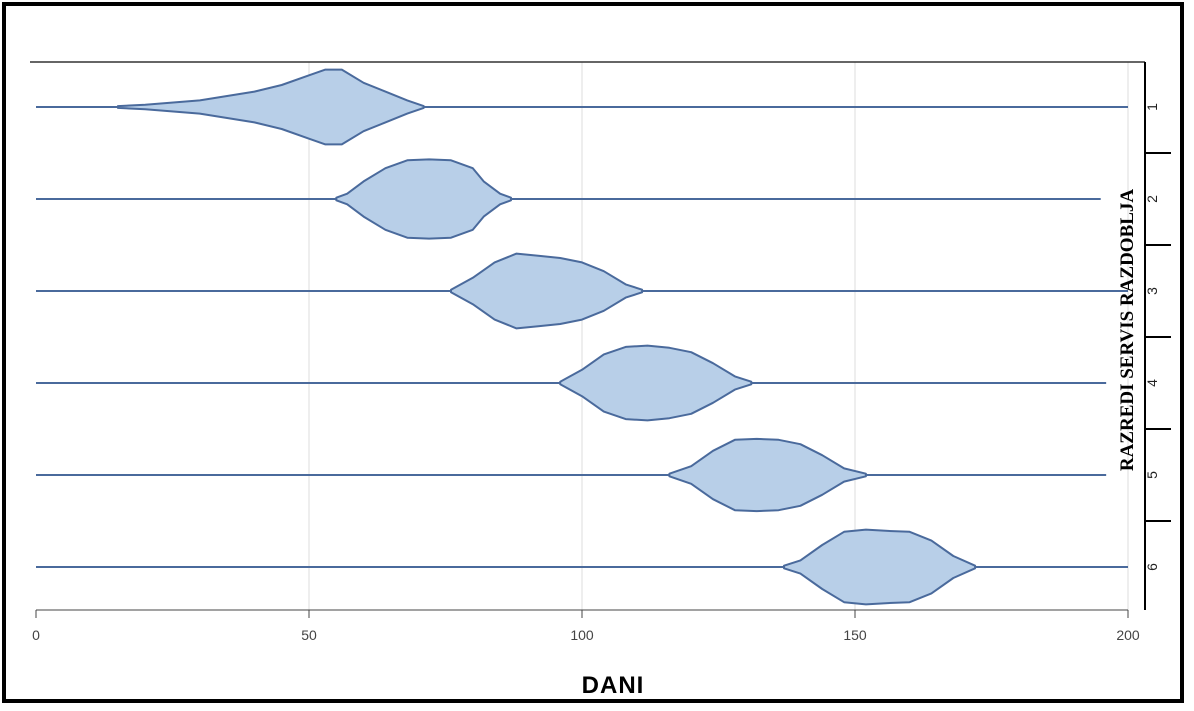 This screenshot has width=1194, height=711. I want to click on y-axis-title: RAZREDI SERVIS RAZDOBLJA, so click(1127, 330).